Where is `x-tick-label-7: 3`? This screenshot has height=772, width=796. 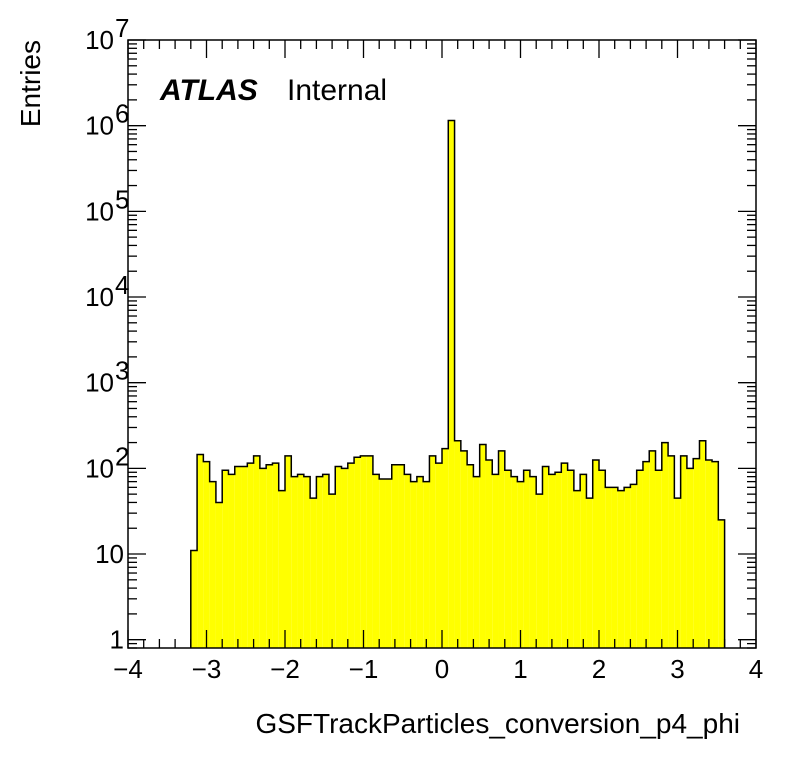
x-tick-label-7: 3 is located at coordinates (677, 669).